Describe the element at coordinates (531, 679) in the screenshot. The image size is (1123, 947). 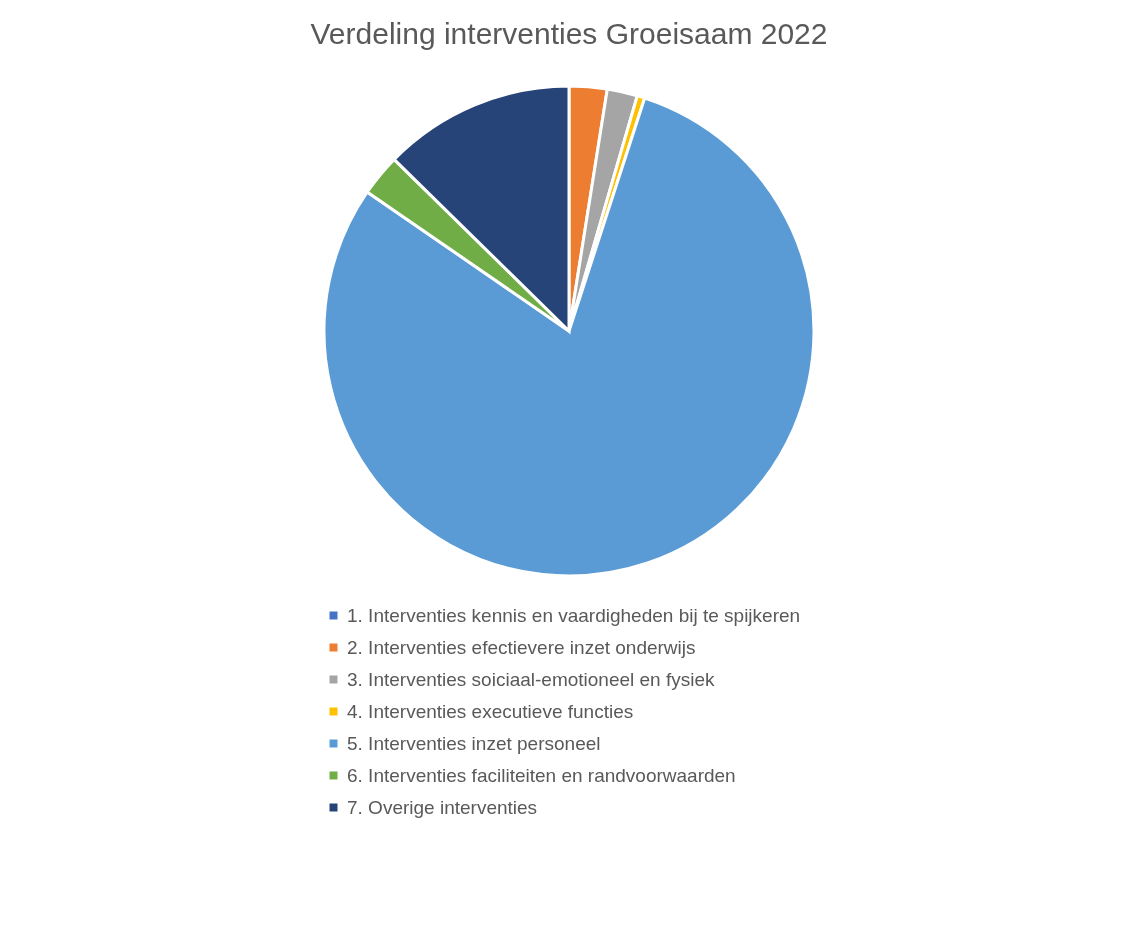
I see `legend-label: 3. Interventies soiciaal-emotioneel en fysiek` at that location.